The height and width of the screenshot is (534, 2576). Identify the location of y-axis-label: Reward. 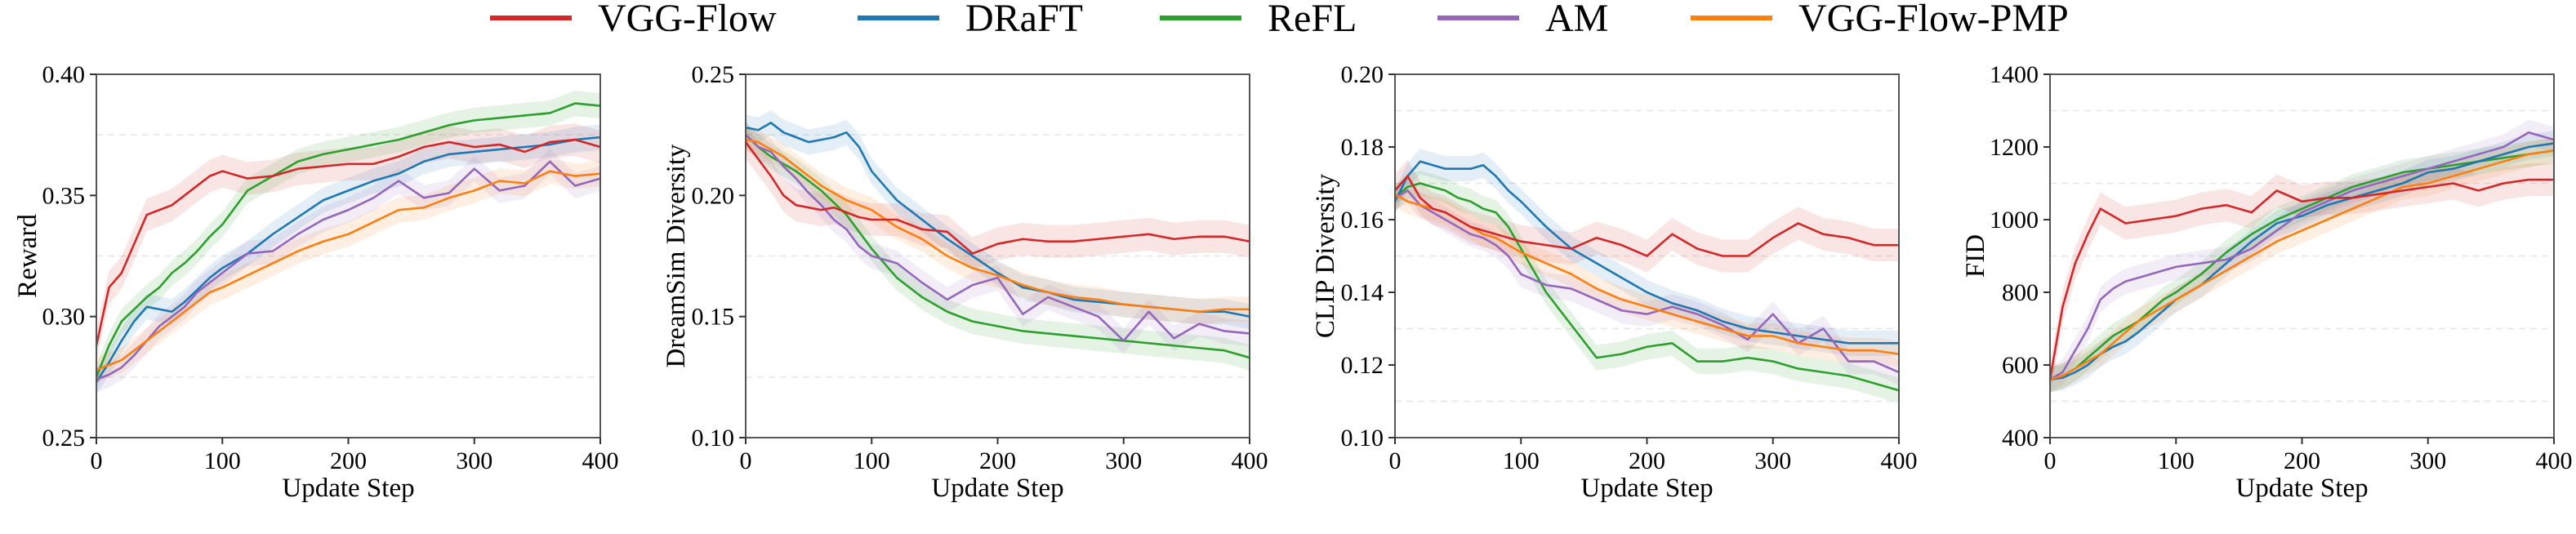
(27, 256).